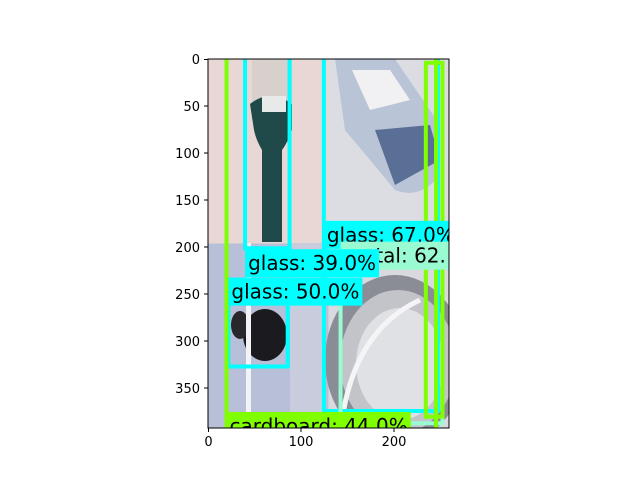 The height and width of the screenshot is (480, 640). I want to click on y-axis: 0 50 100 150 200 250 300 350, so click(191, 225).